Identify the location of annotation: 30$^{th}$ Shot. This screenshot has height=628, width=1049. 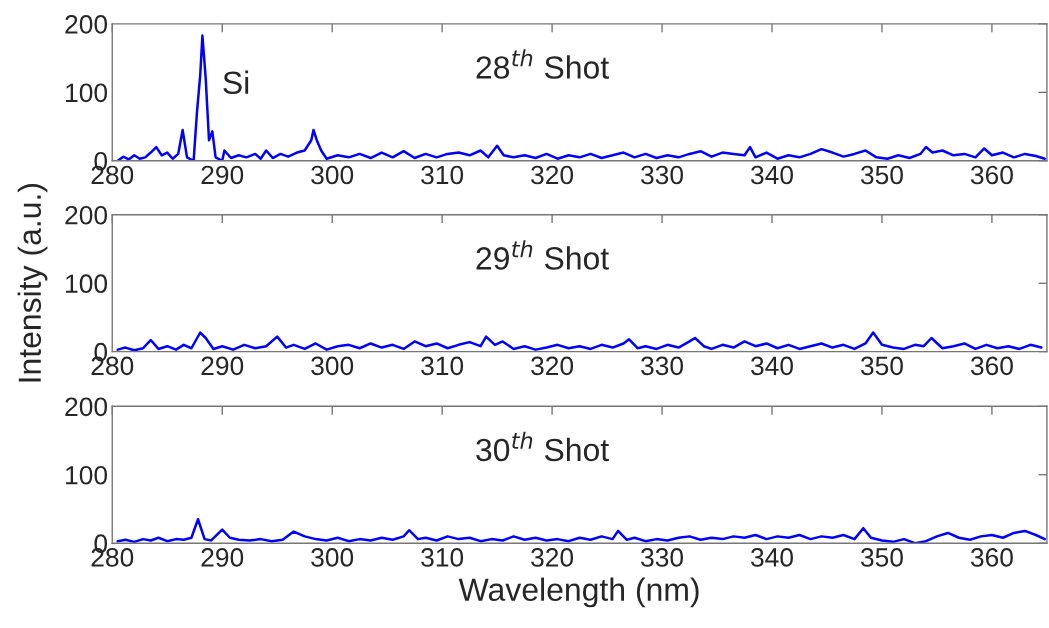
(542, 446).